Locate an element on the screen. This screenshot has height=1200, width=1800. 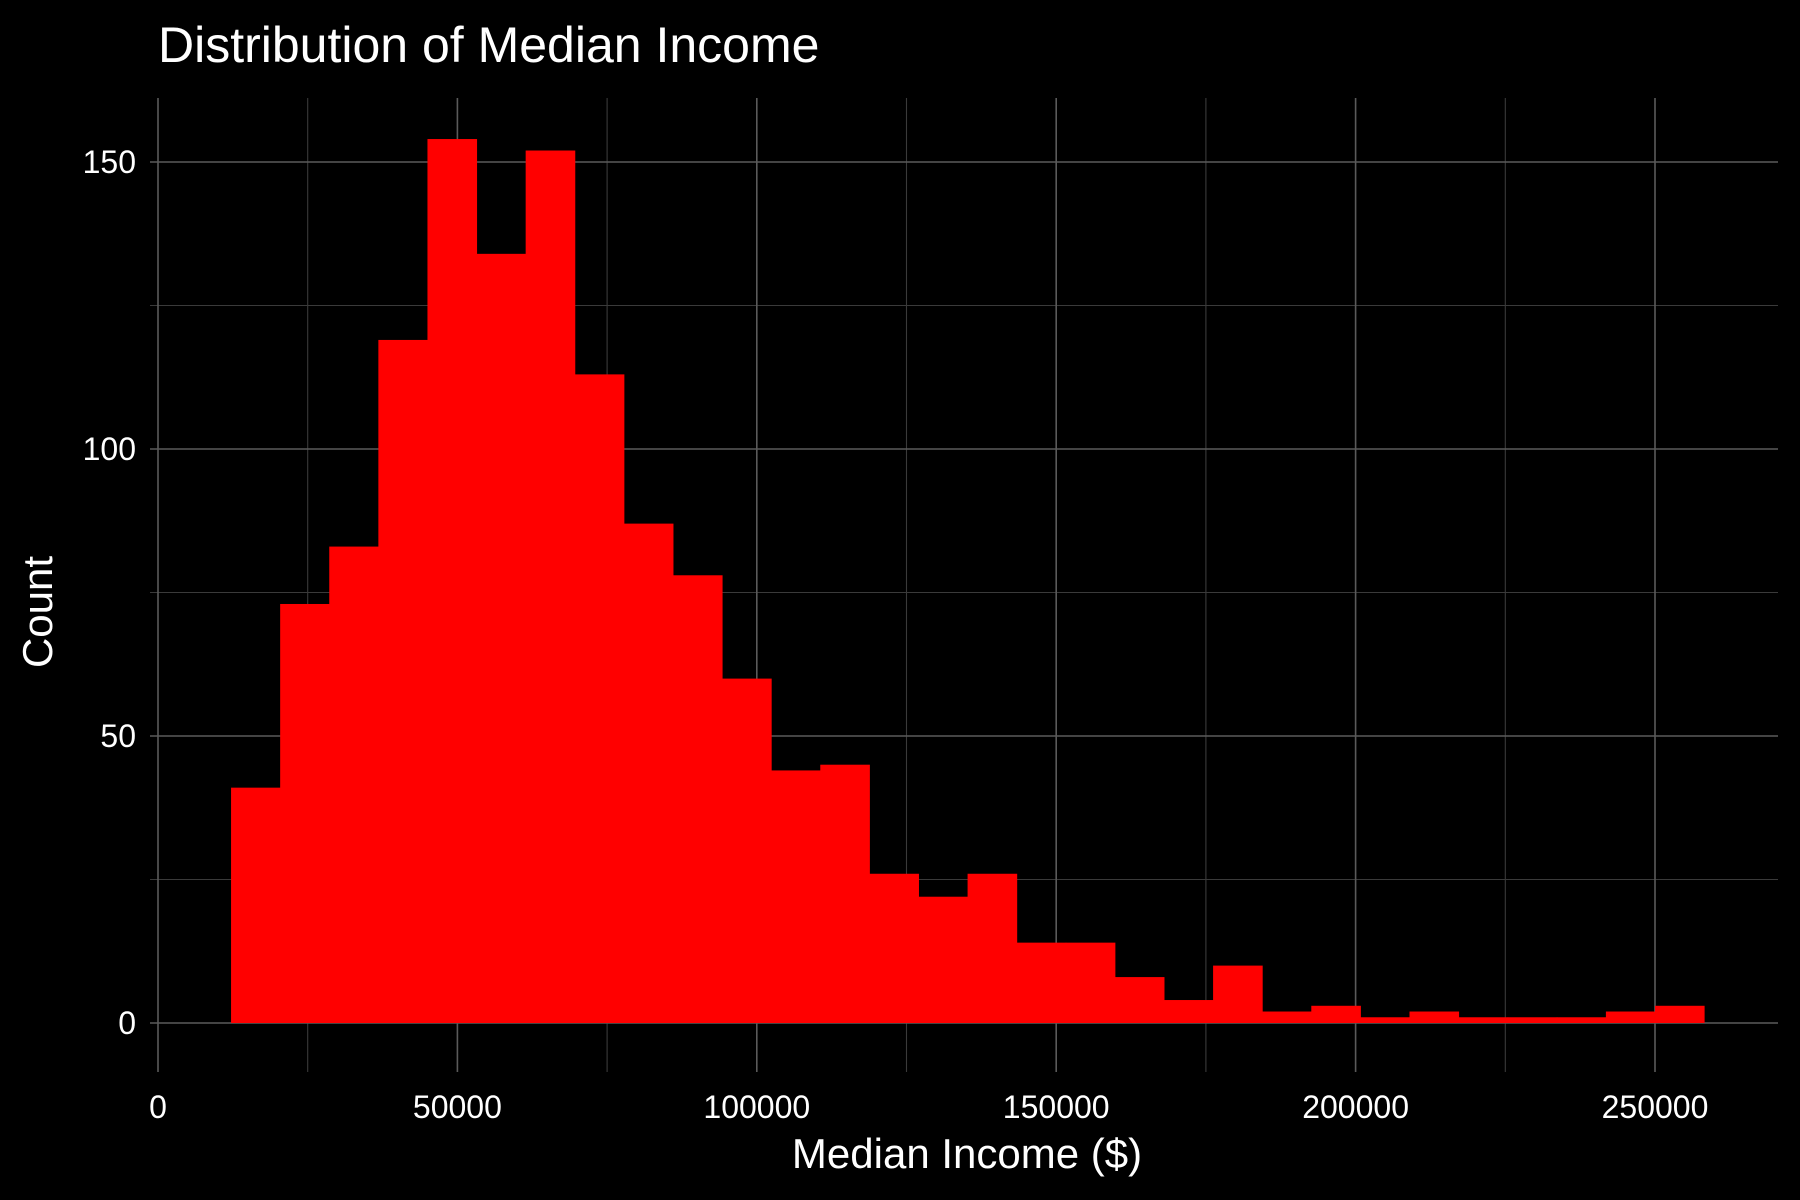
y-axis-title: Count is located at coordinates (37, 612).